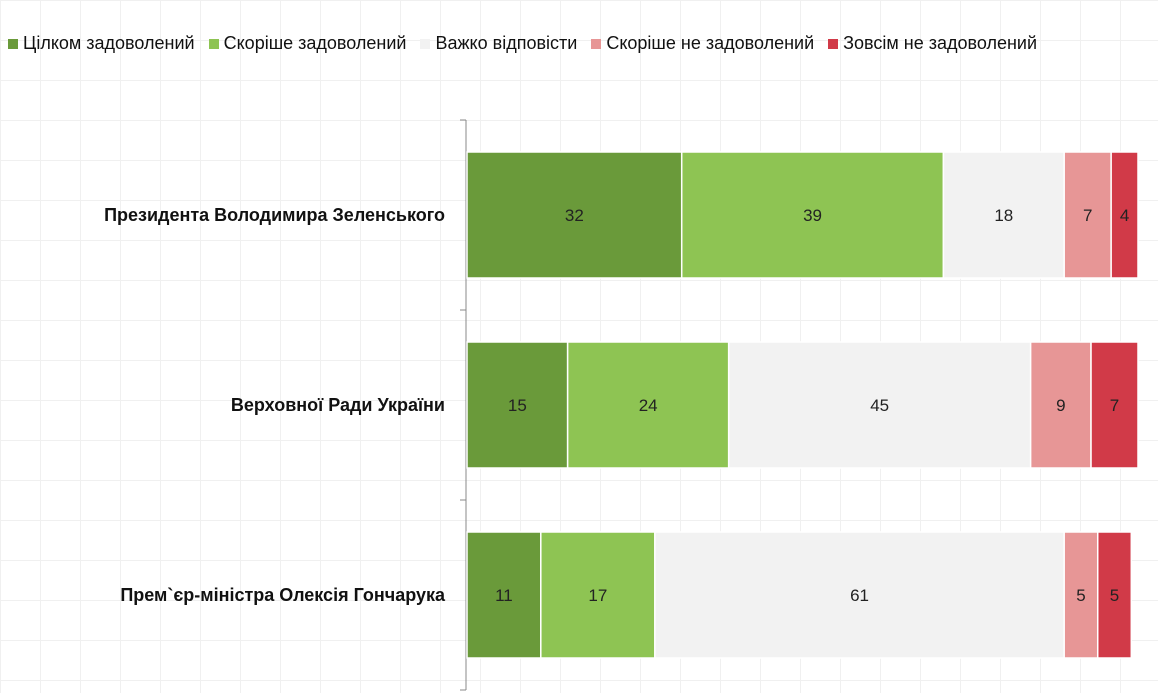 The image size is (1158, 693). I want to click on category-label: Президента Володимира Зеленського, so click(274, 215).